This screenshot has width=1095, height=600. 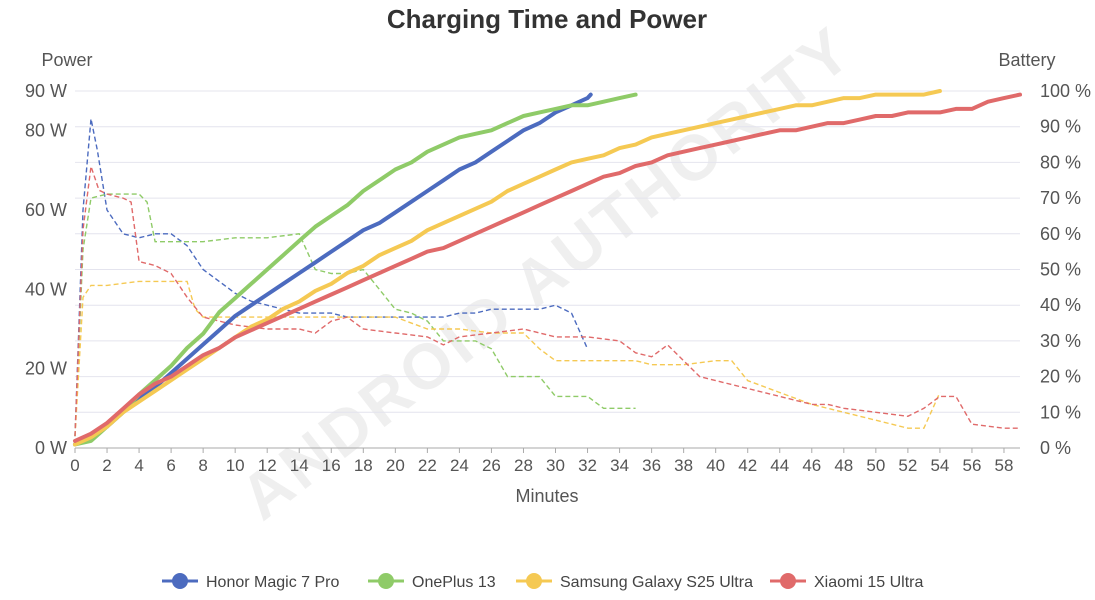 I want to click on x-tick-label: 2, so click(x=106, y=465).